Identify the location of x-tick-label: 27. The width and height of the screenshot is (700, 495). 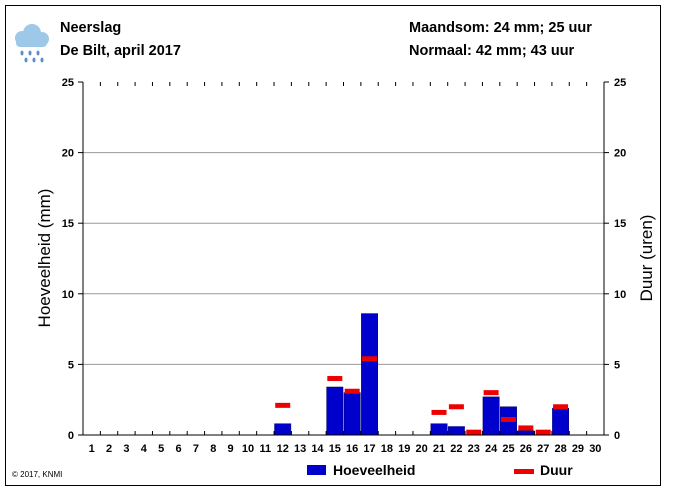
(543, 449).